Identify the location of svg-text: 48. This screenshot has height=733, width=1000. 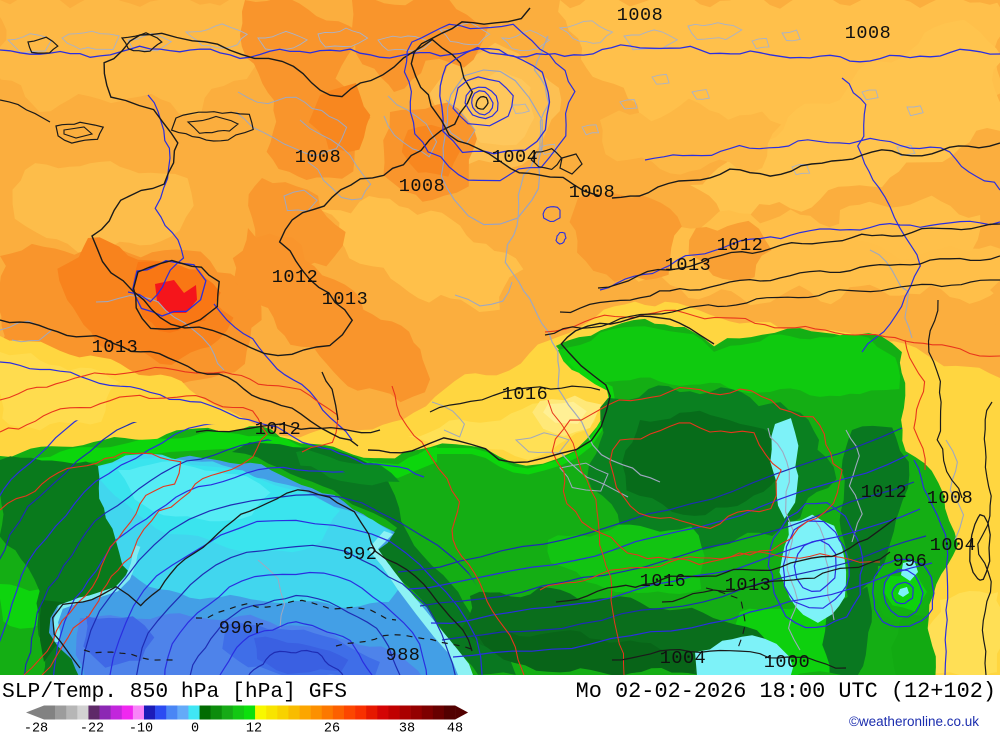
(455, 727).